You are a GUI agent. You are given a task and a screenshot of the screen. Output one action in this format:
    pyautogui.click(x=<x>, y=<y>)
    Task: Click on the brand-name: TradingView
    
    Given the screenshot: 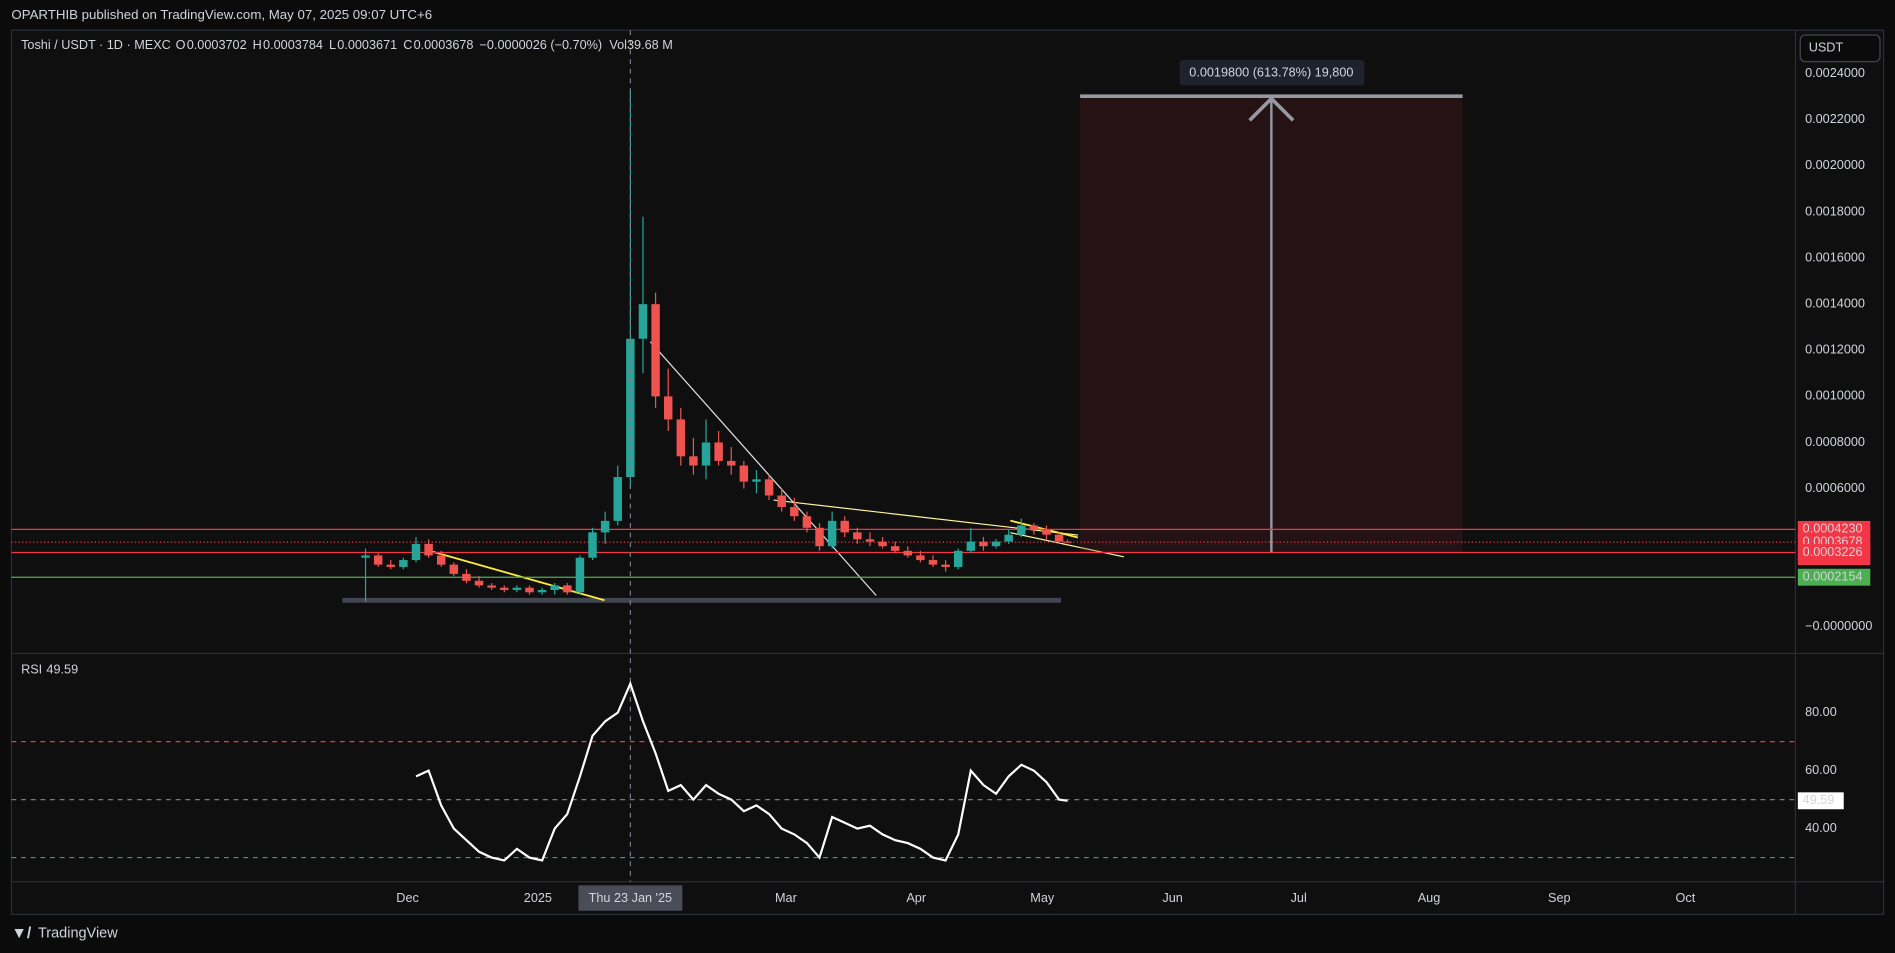 What is the action you would take?
    pyautogui.click(x=78, y=934)
    